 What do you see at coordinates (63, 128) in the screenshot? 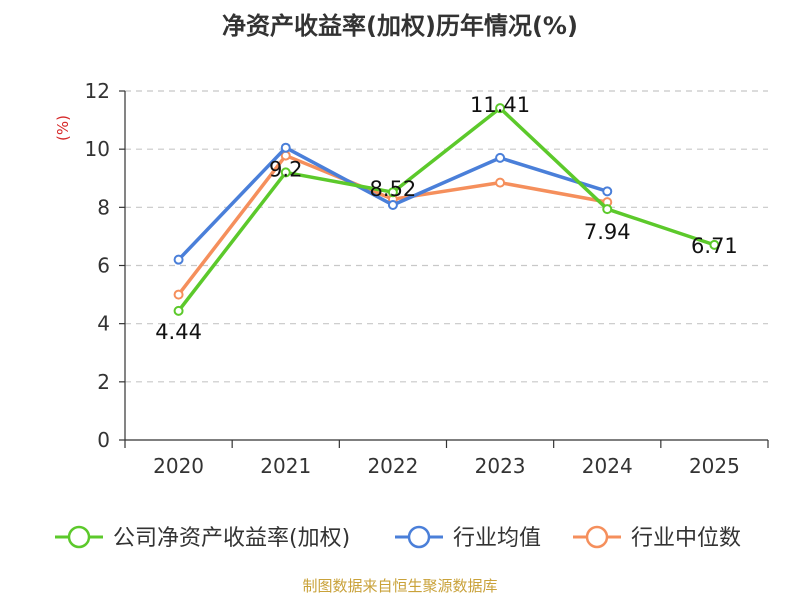
I see `y-axis-unit-label: (%)` at bounding box center [63, 128].